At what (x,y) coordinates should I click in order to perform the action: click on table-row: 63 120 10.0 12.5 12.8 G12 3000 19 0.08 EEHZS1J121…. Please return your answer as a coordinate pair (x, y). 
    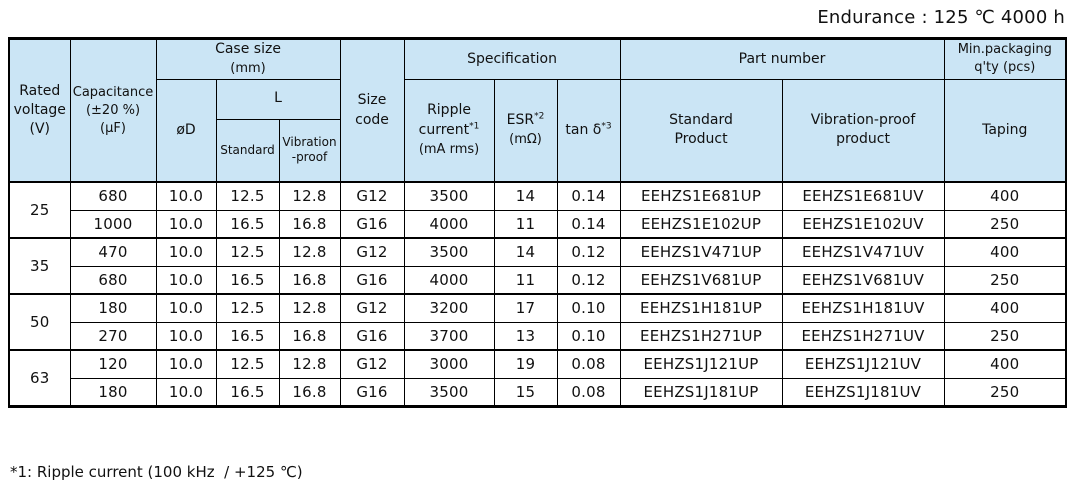
    Looking at the image, I should click on (537, 378).